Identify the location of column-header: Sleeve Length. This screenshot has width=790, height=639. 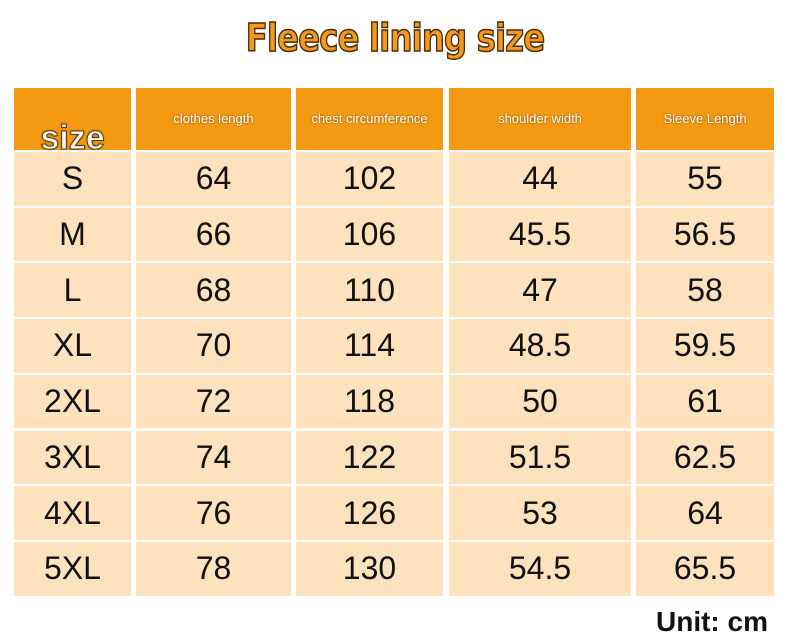
(705, 119).